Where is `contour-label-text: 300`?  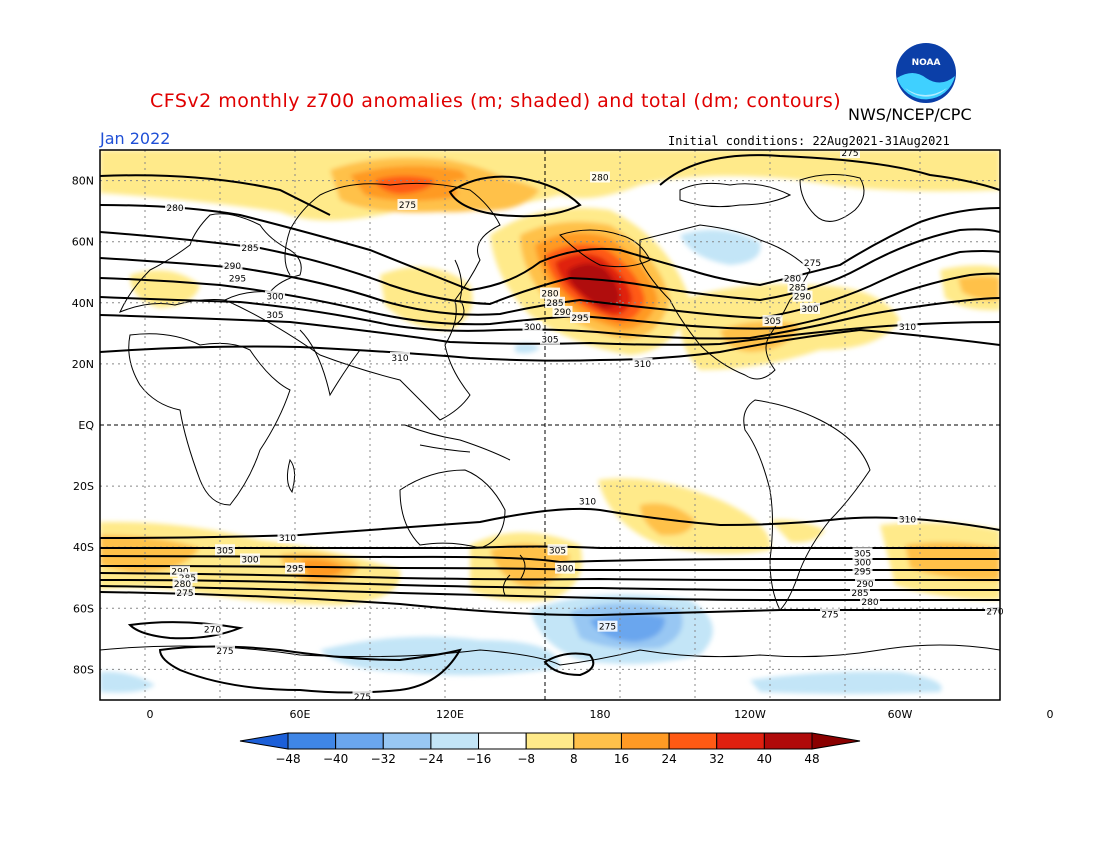
contour-label-text: 300 is located at coordinates (274, 298).